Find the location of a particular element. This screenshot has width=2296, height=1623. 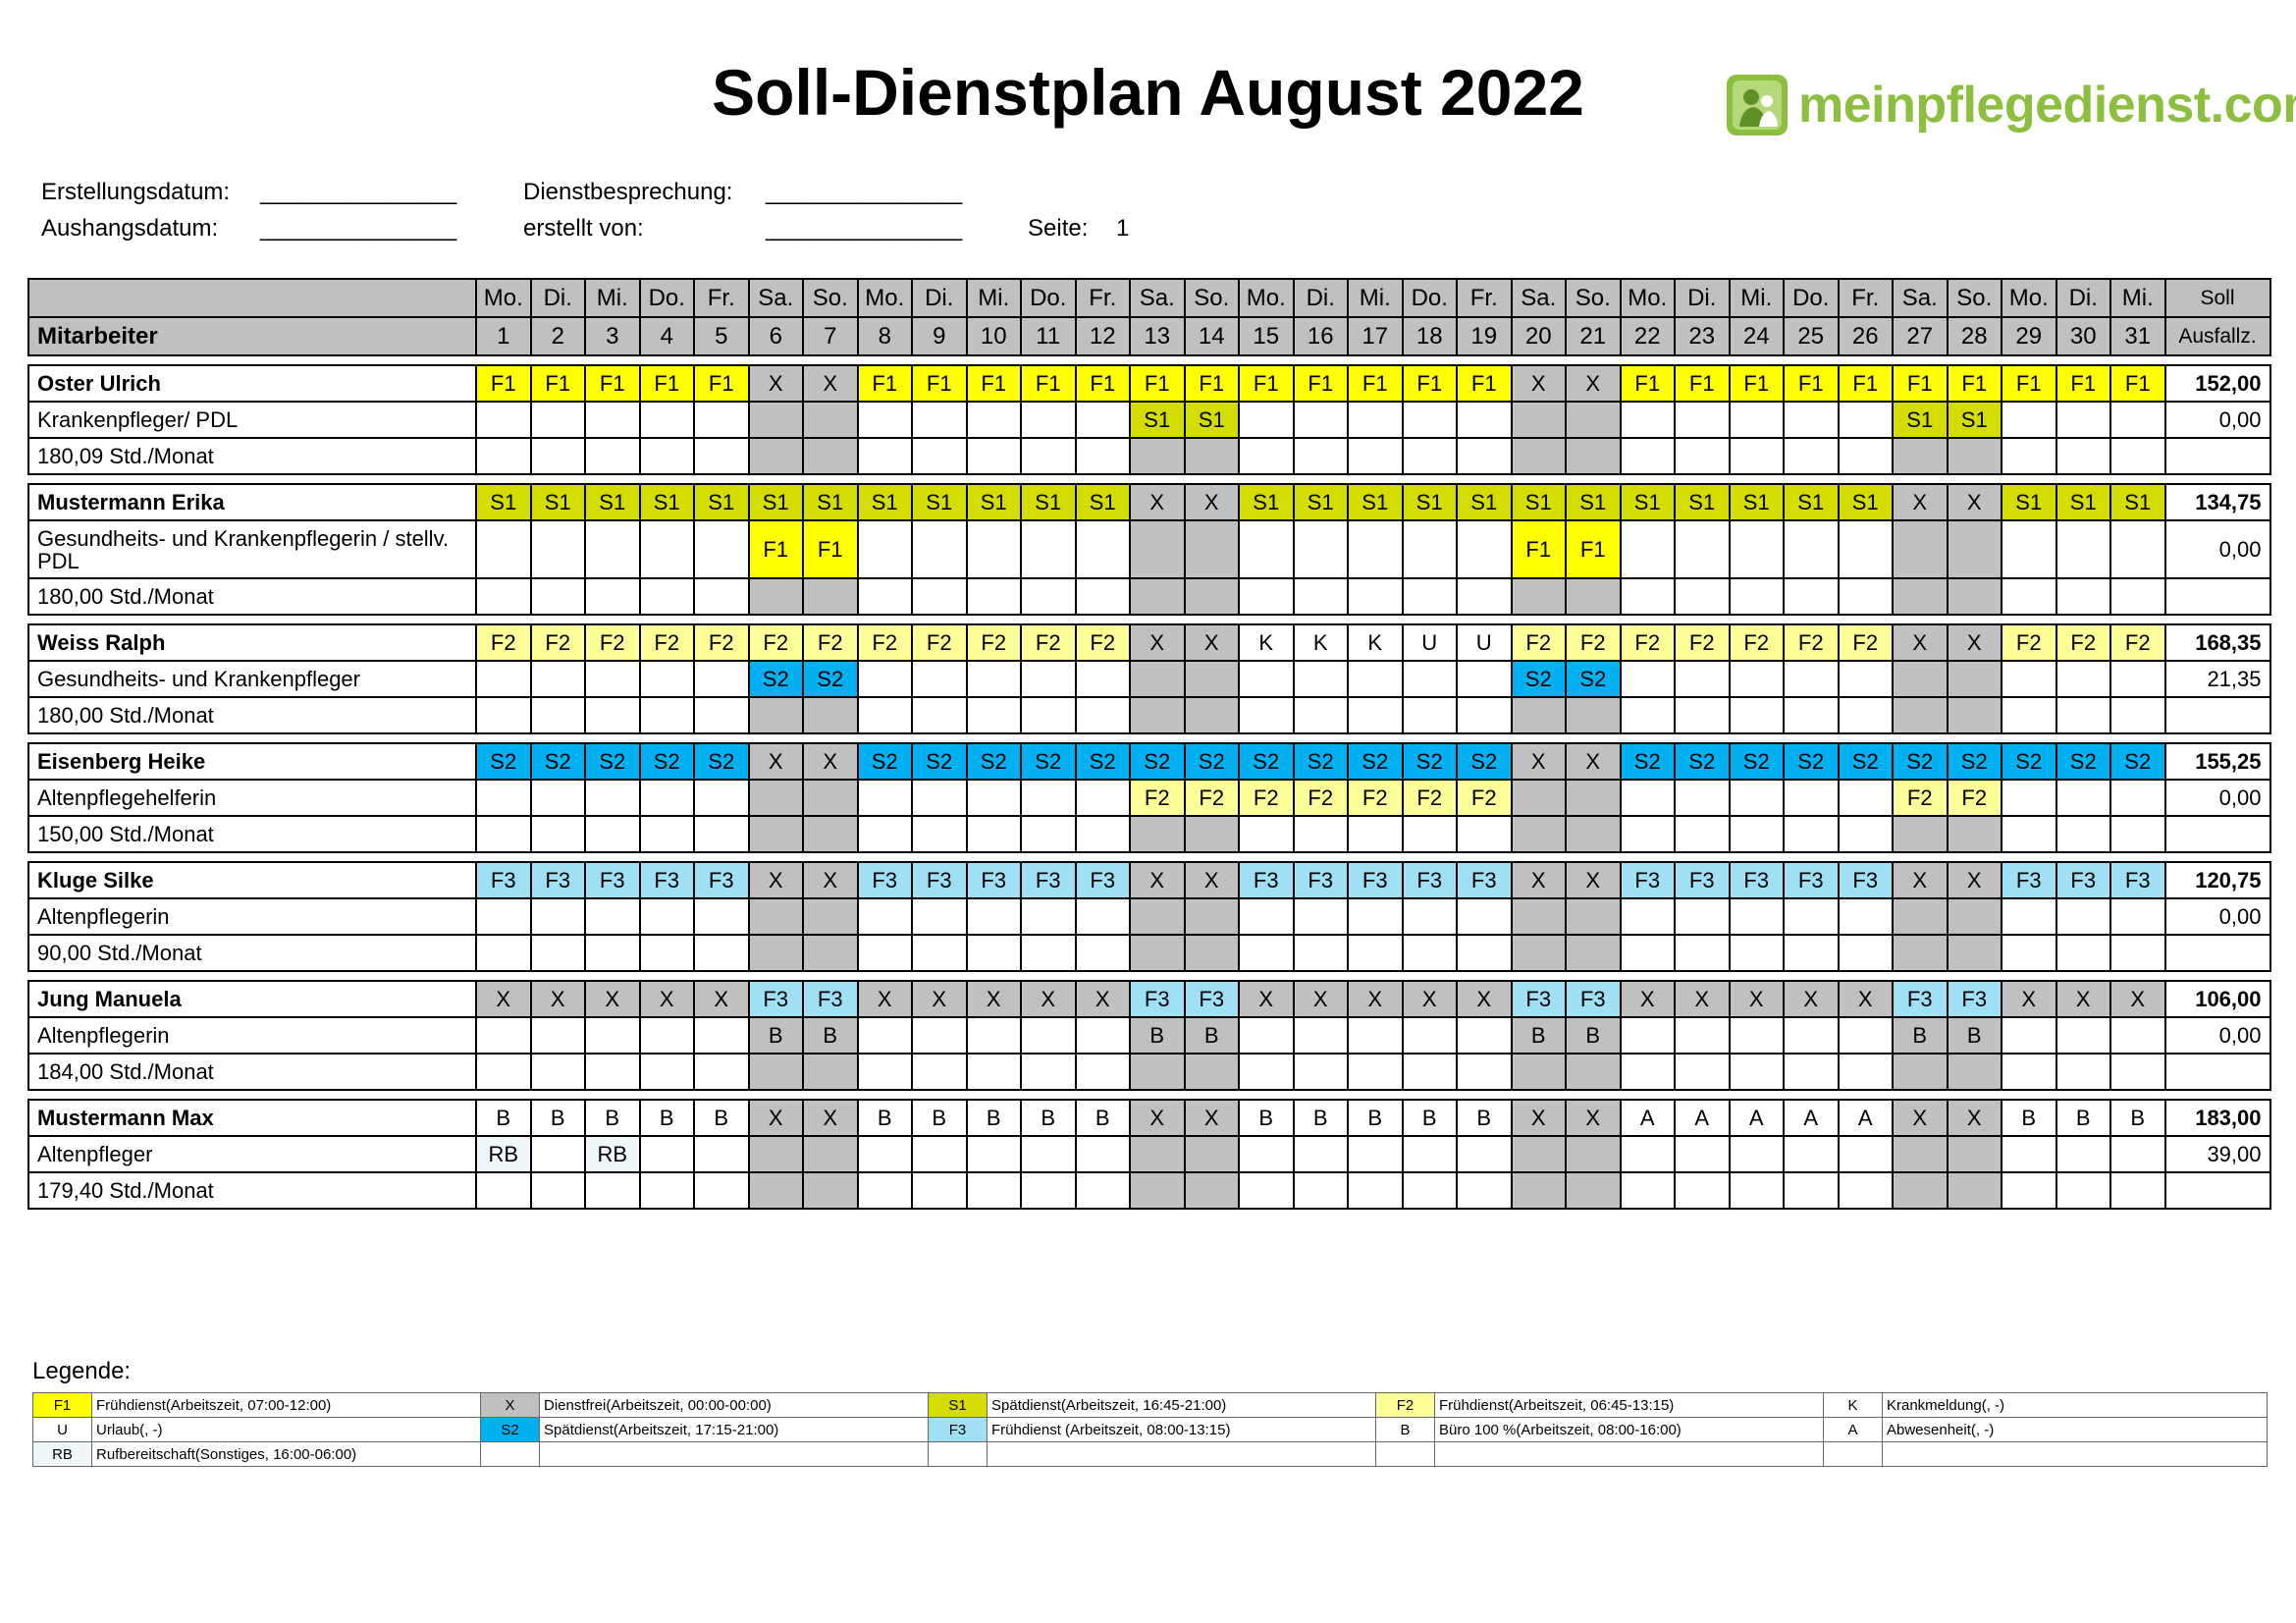

row-separator is located at coordinates (1149, 619).